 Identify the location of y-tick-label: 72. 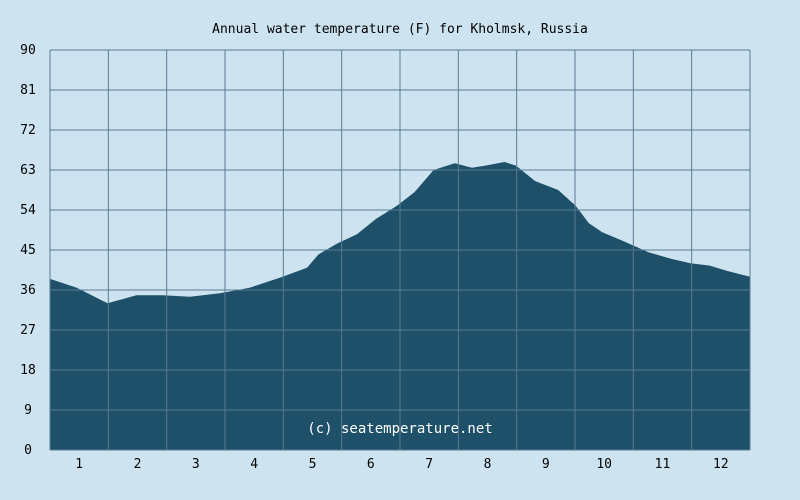
(28, 130).